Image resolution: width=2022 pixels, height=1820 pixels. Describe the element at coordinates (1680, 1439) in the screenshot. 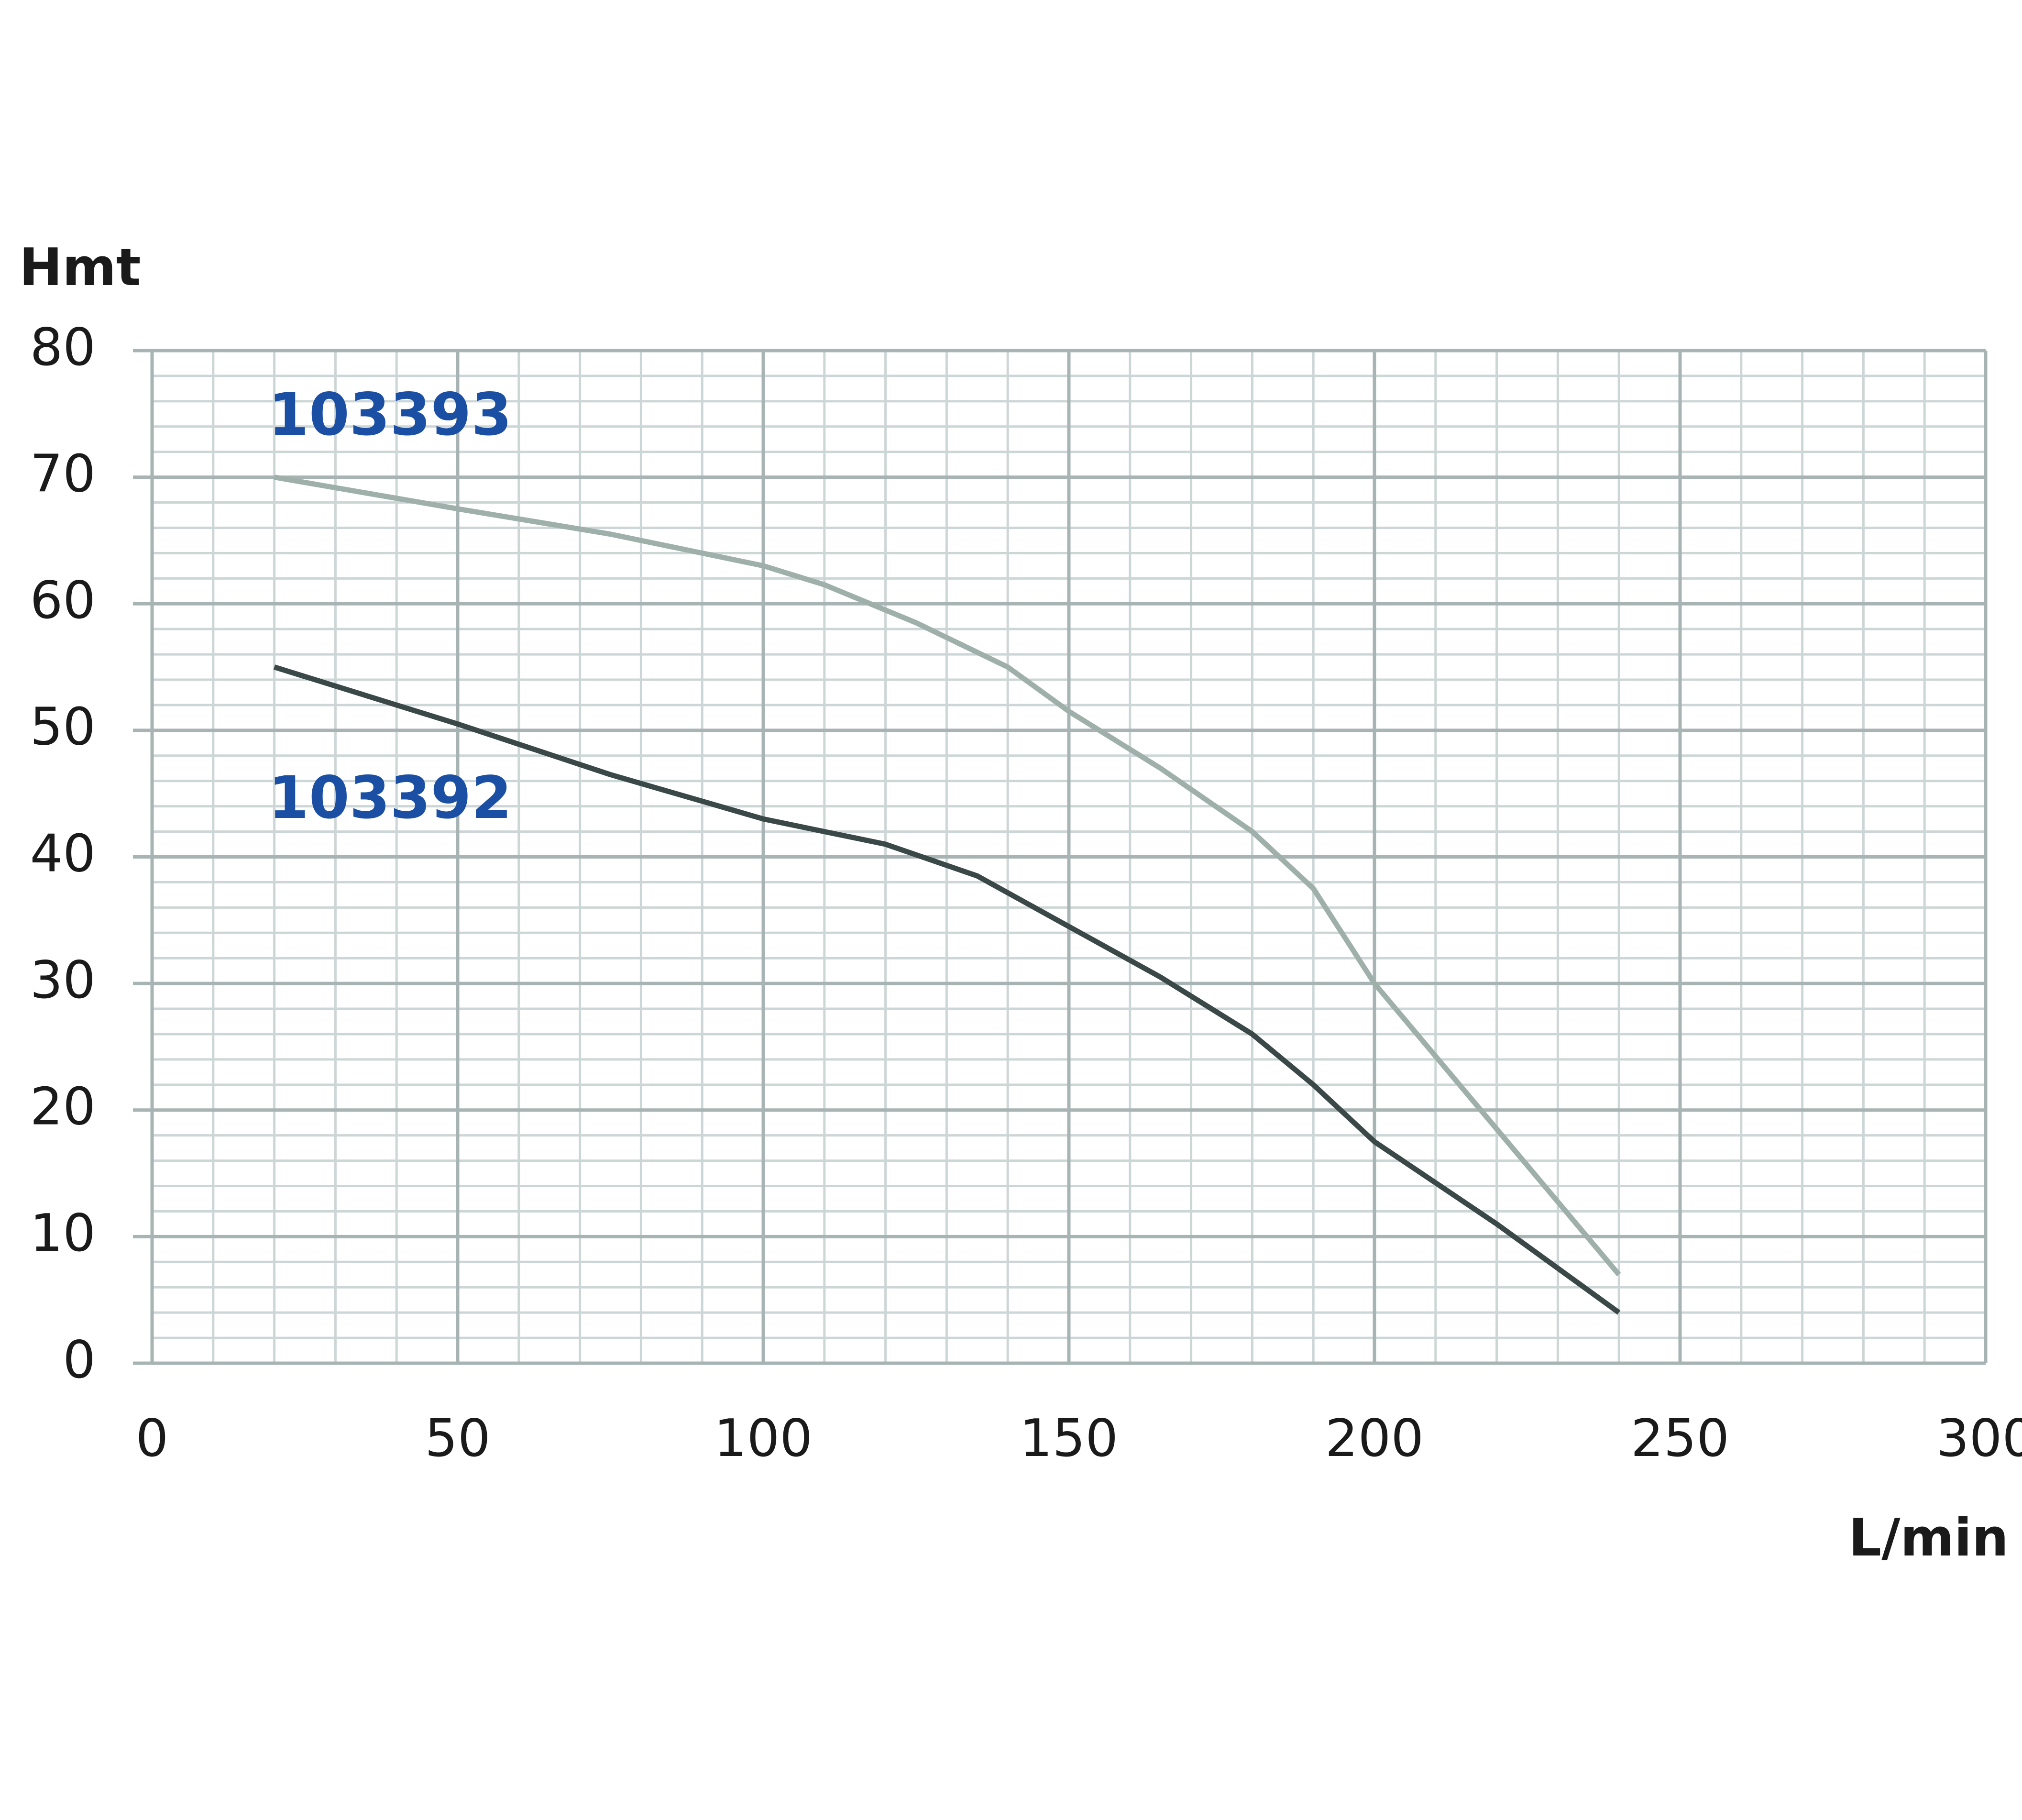

I see `x-tick-label: 250` at that location.